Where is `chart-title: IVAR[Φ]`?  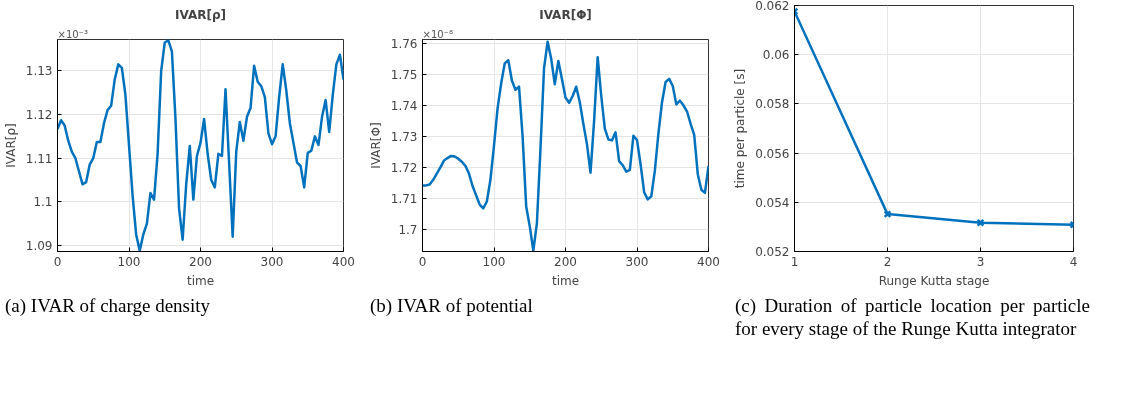 chart-title: IVAR[Φ] is located at coordinates (565, 14).